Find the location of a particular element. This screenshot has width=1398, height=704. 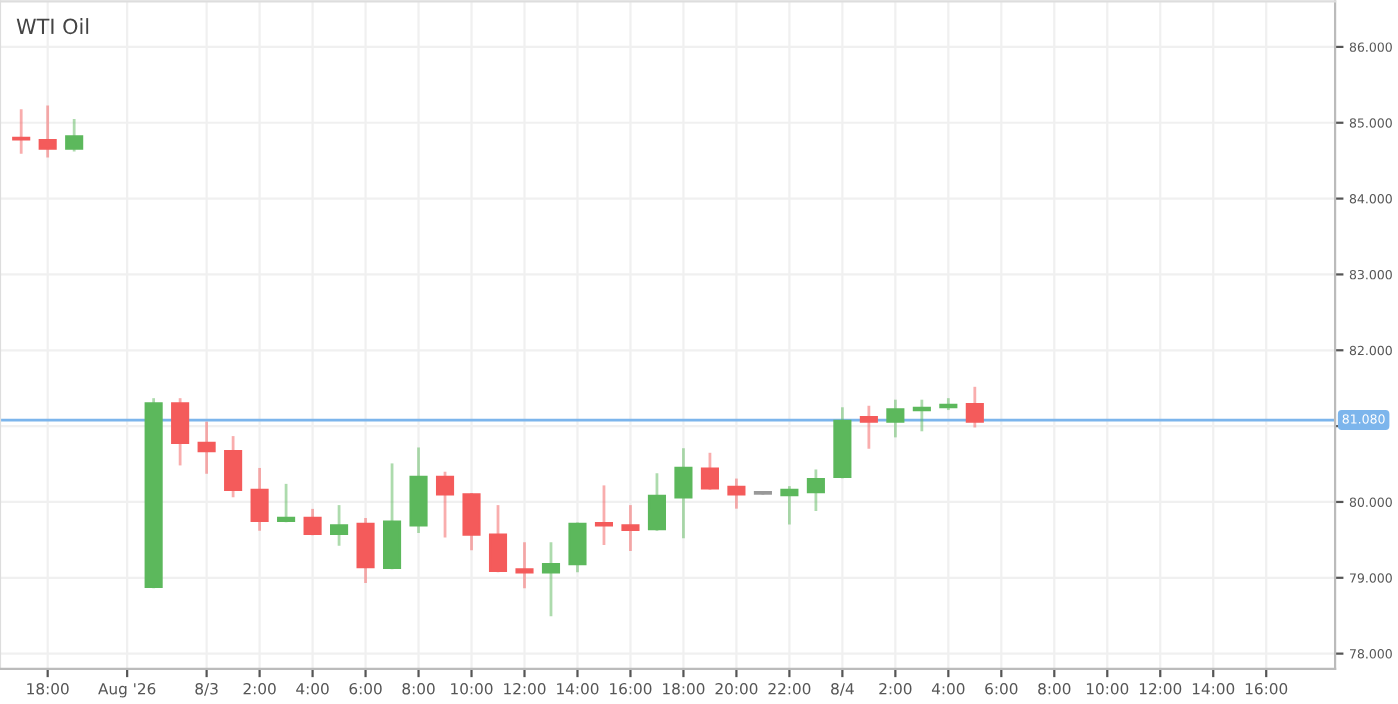

candlestick is located at coordinates (948, 404).